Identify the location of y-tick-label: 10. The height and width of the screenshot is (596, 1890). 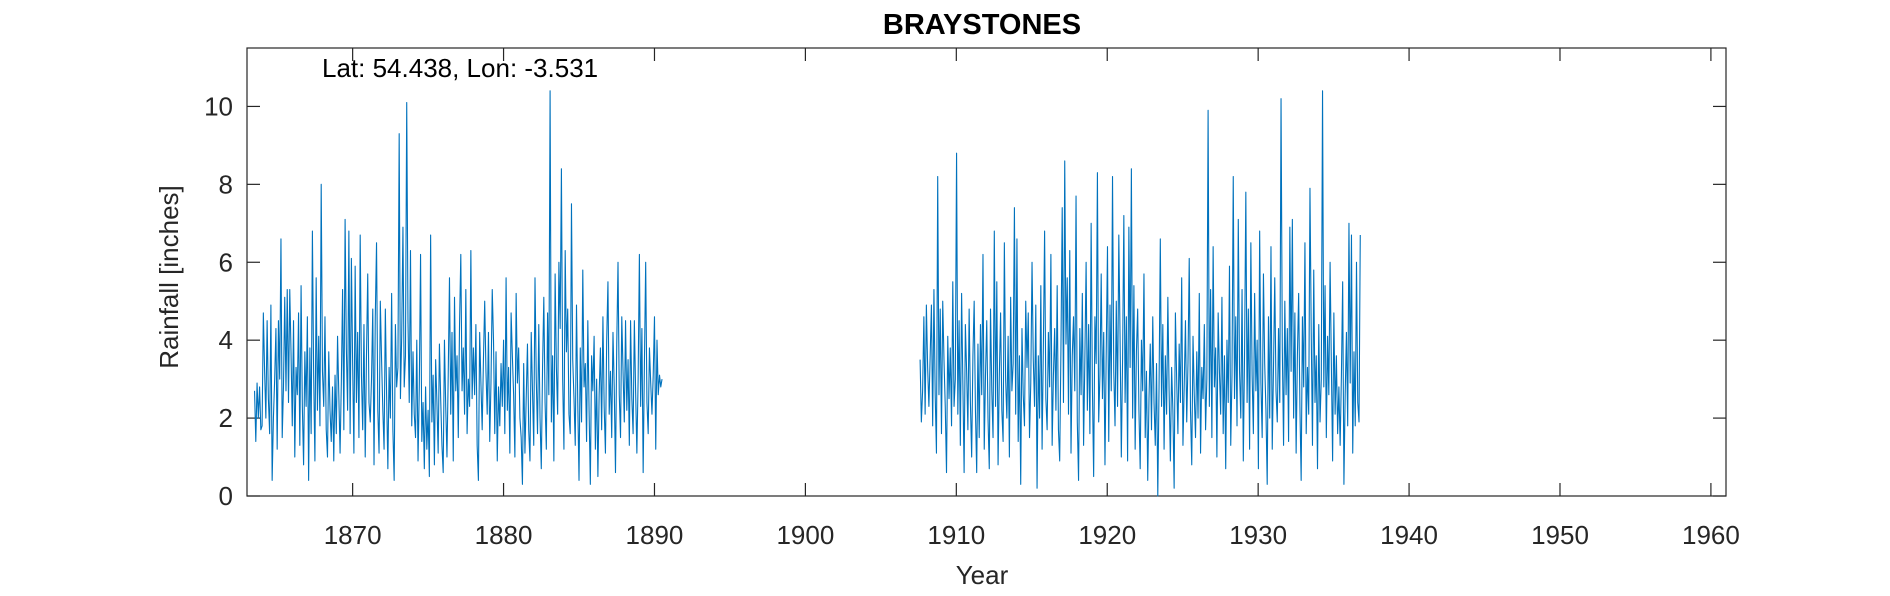
(218, 106).